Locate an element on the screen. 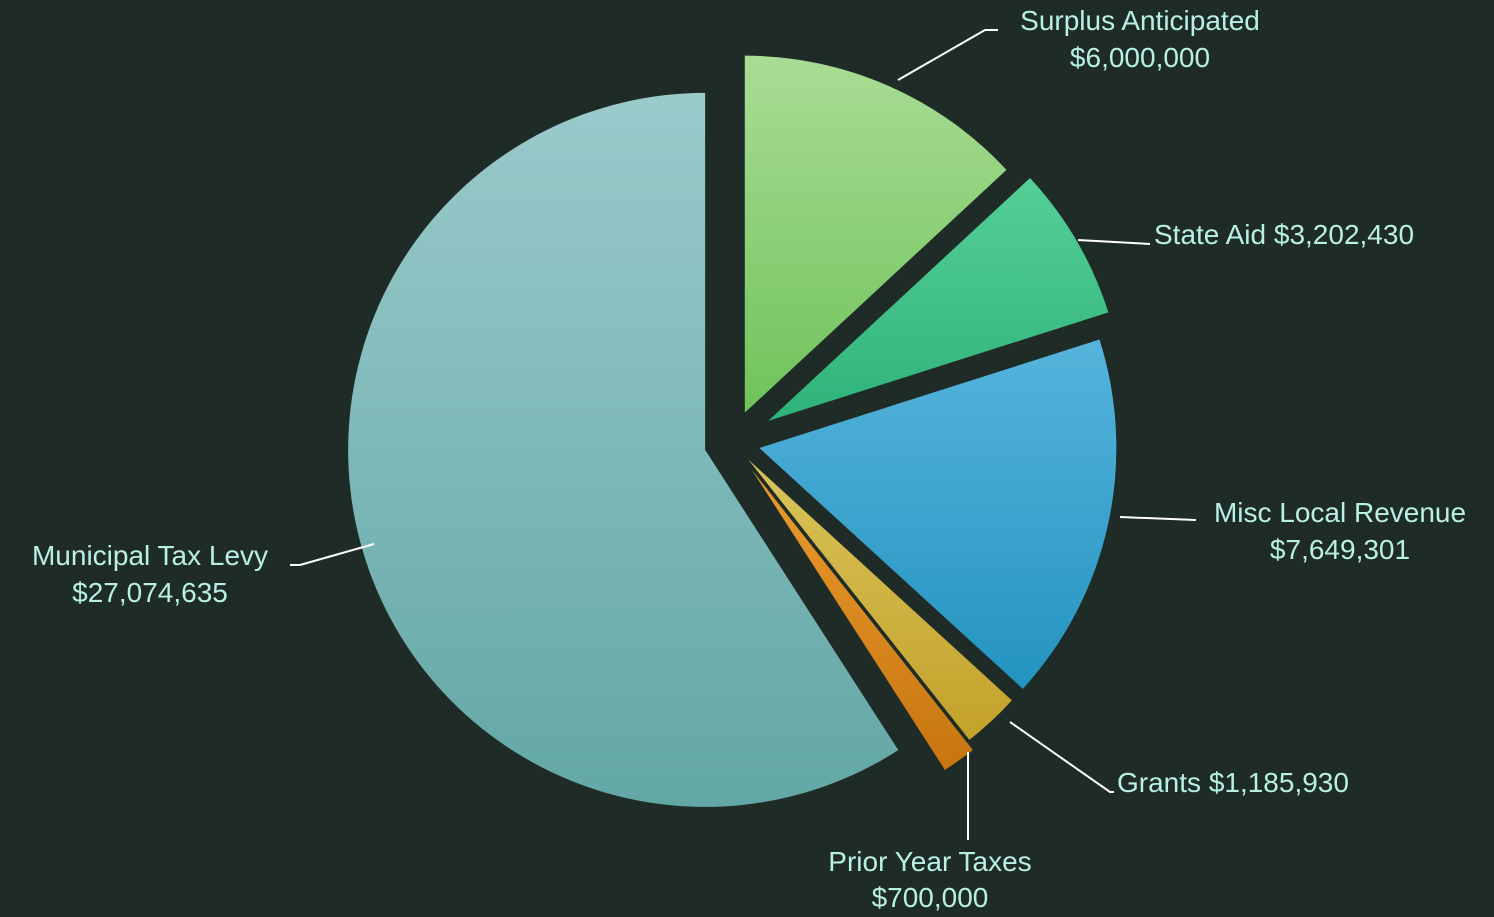 The height and width of the screenshot is (917, 1494). label-surplus-name: Surplus Anticipated is located at coordinates (1140, 20).